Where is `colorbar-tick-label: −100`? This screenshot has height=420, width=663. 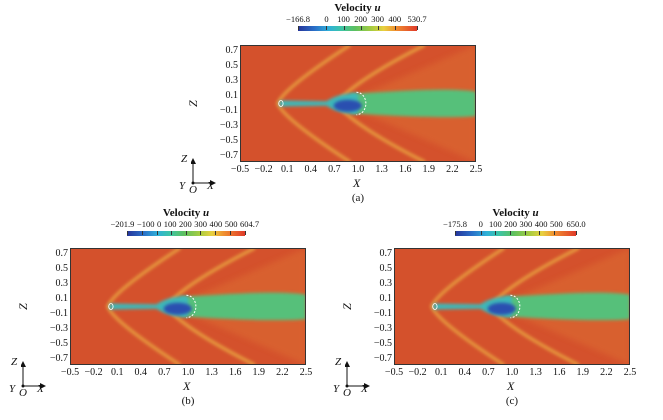
colorbar-tick-label: −100 is located at coordinates (145, 224).